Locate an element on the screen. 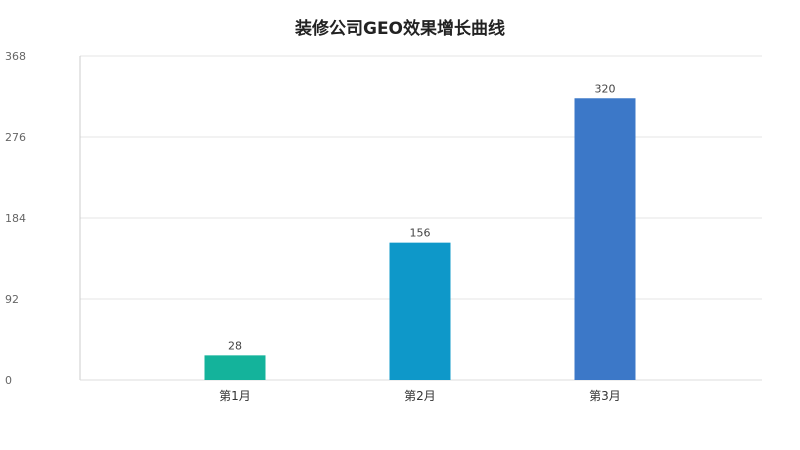  data-label: 156 is located at coordinates (420, 233).